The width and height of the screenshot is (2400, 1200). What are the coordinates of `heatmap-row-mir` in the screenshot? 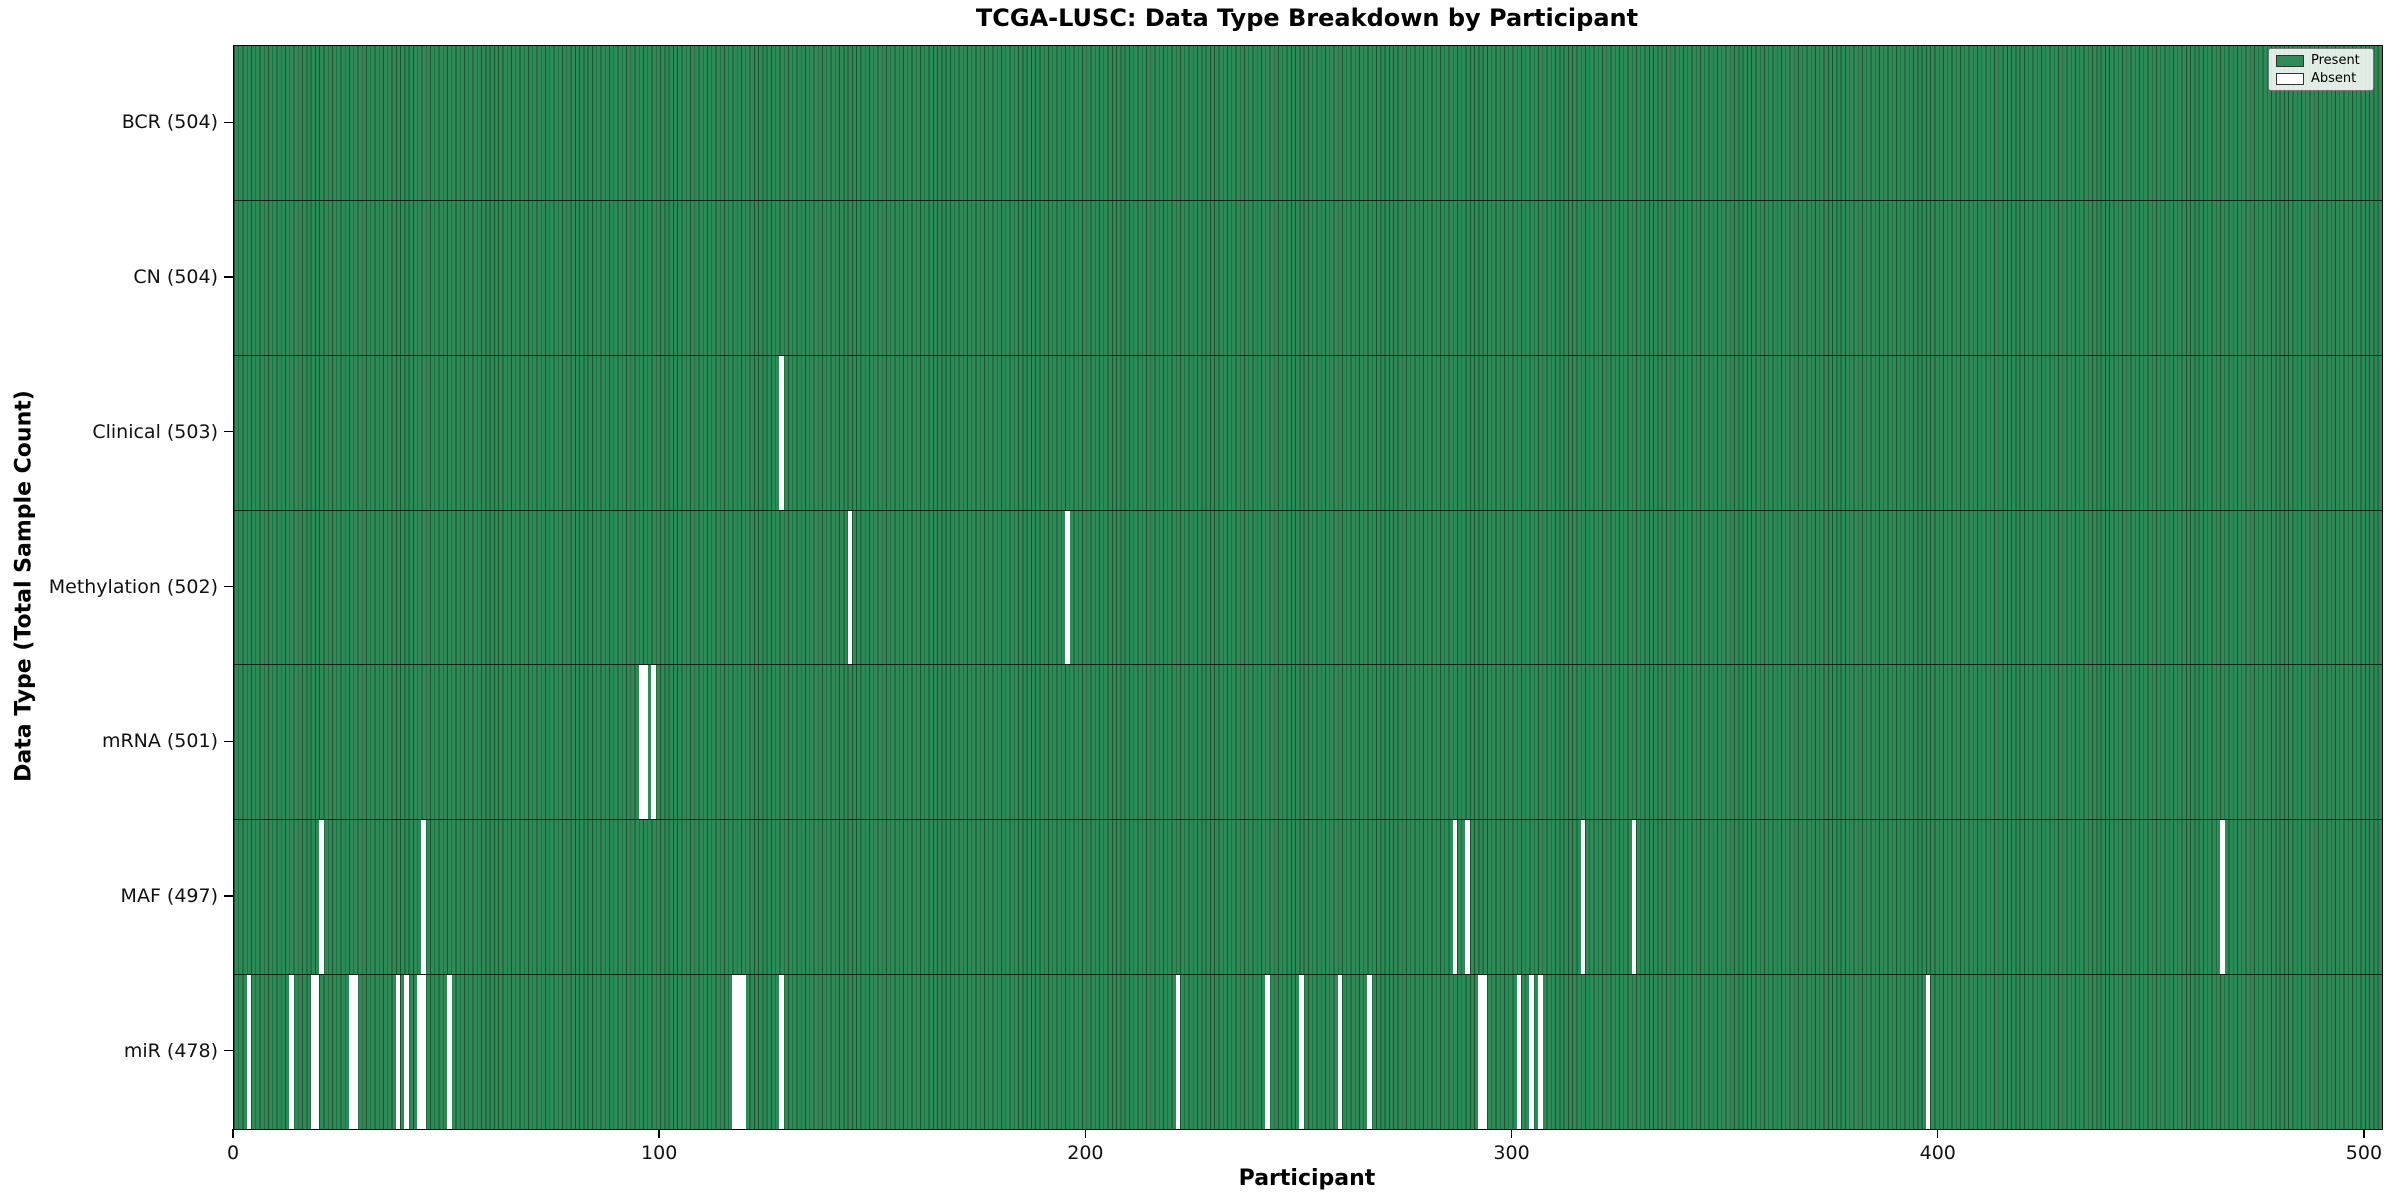 It's located at (1308, 1052).